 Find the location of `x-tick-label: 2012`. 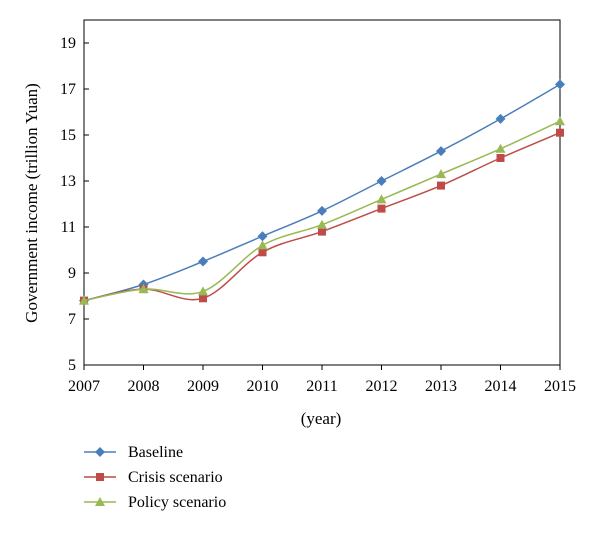

x-tick-label: 2012 is located at coordinates (382, 386).